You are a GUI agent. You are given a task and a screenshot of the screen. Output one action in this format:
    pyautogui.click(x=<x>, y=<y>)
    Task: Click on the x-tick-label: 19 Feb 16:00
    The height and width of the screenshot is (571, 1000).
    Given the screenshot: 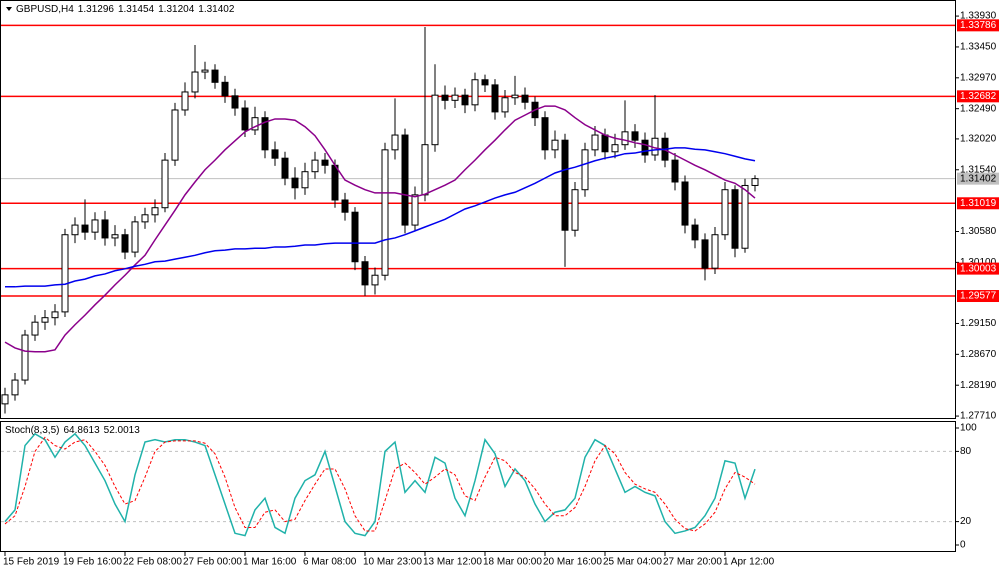 What is the action you would take?
    pyautogui.click(x=92, y=562)
    